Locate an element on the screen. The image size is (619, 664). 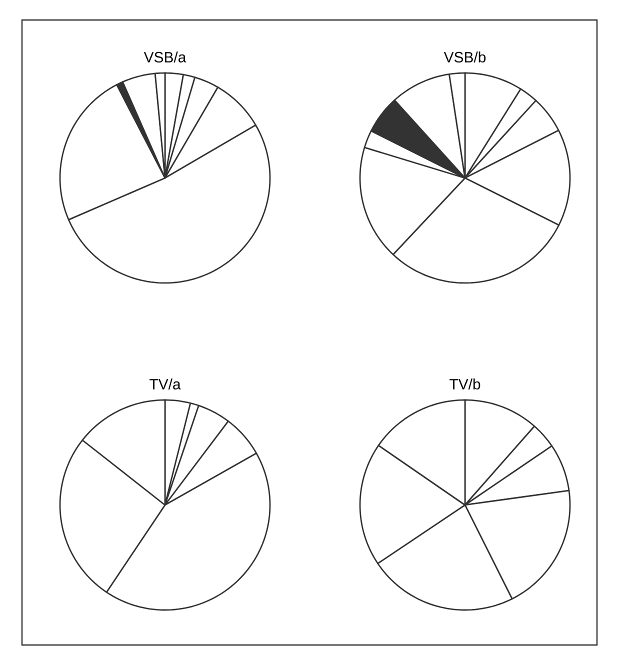
chart-title: TV/b is located at coordinates (465, 384).